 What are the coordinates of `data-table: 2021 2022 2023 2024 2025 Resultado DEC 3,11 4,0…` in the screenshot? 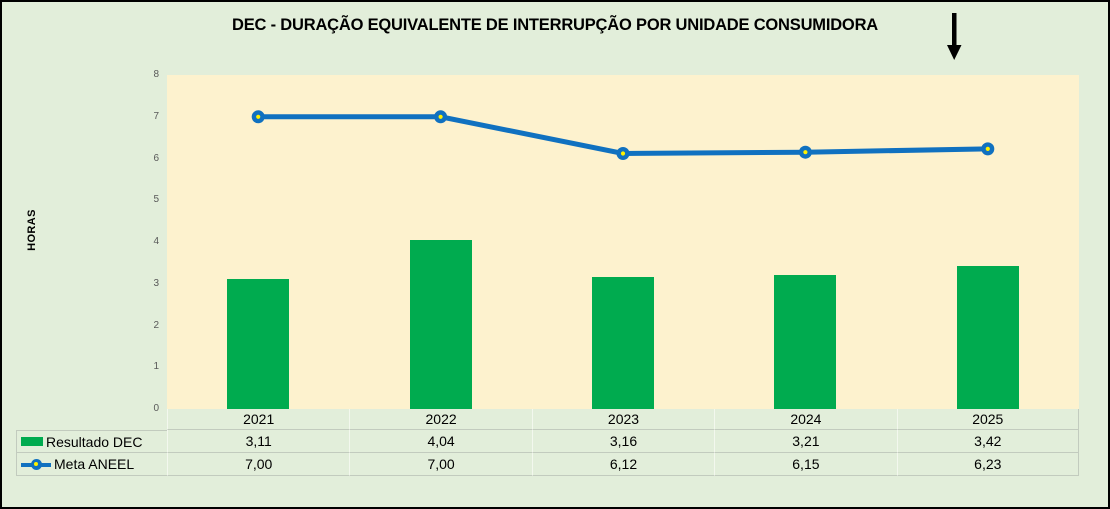 It's located at (547, 442).